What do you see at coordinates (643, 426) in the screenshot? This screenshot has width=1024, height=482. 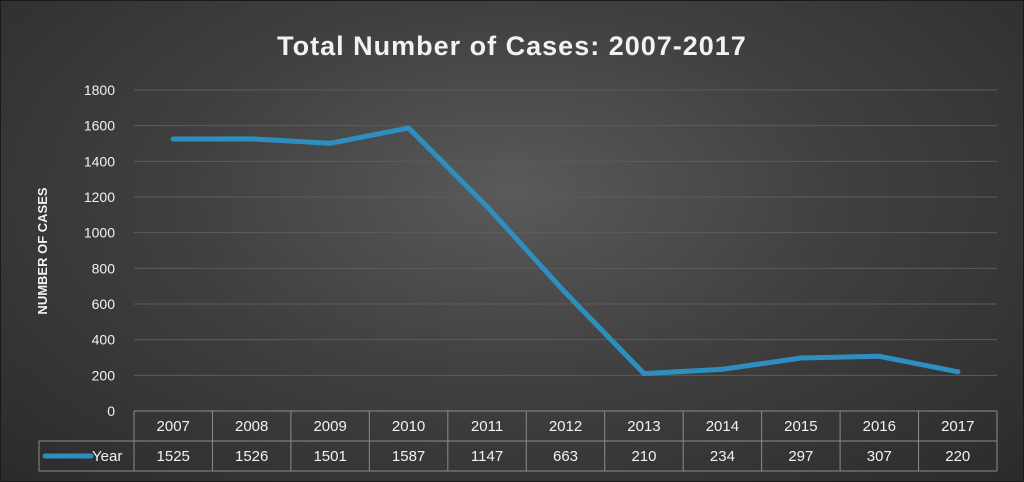 I see `x-tick-label: 2013` at bounding box center [643, 426].